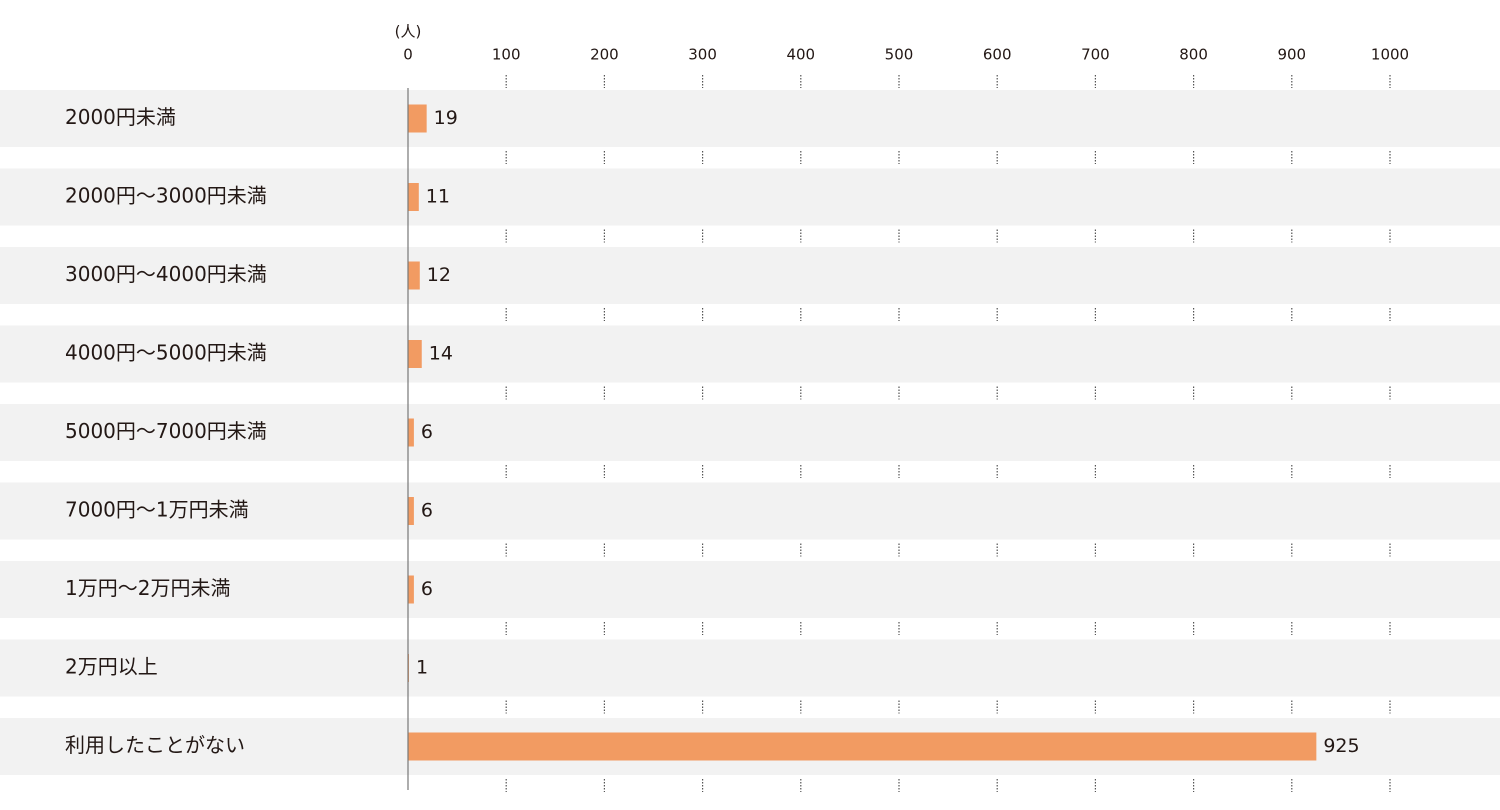 Image resolution: width=1500 pixels, height=810 pixels. Describe the element at coordinates (702, 55) in the screenshot. I see `x-tick-label: 300` at that location.